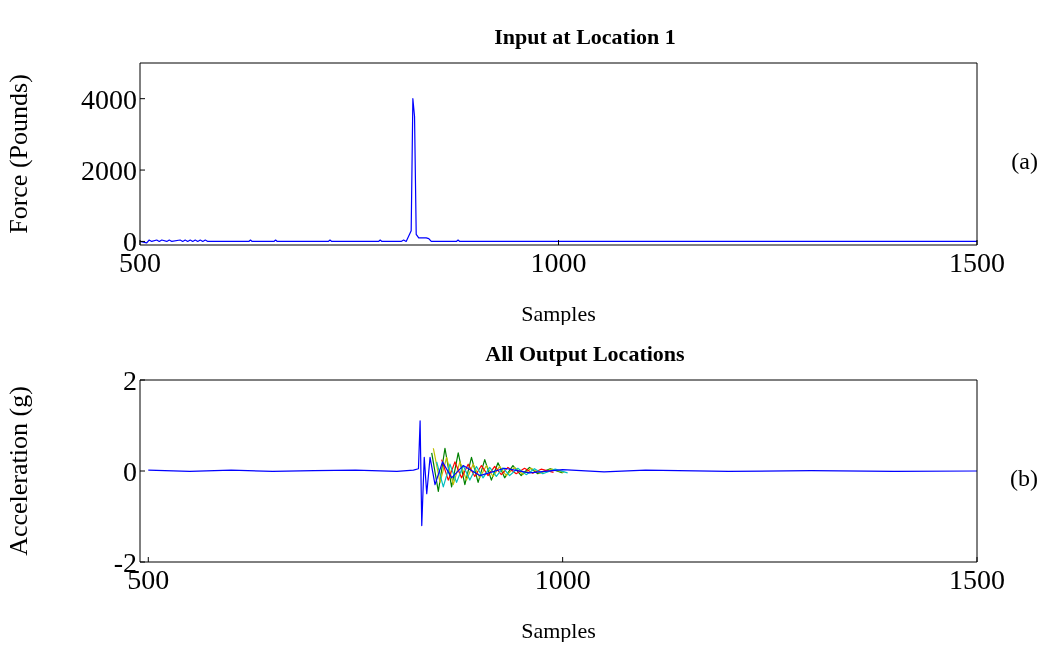  I want to click on y-tick-label: 4000, so click(109, 99).